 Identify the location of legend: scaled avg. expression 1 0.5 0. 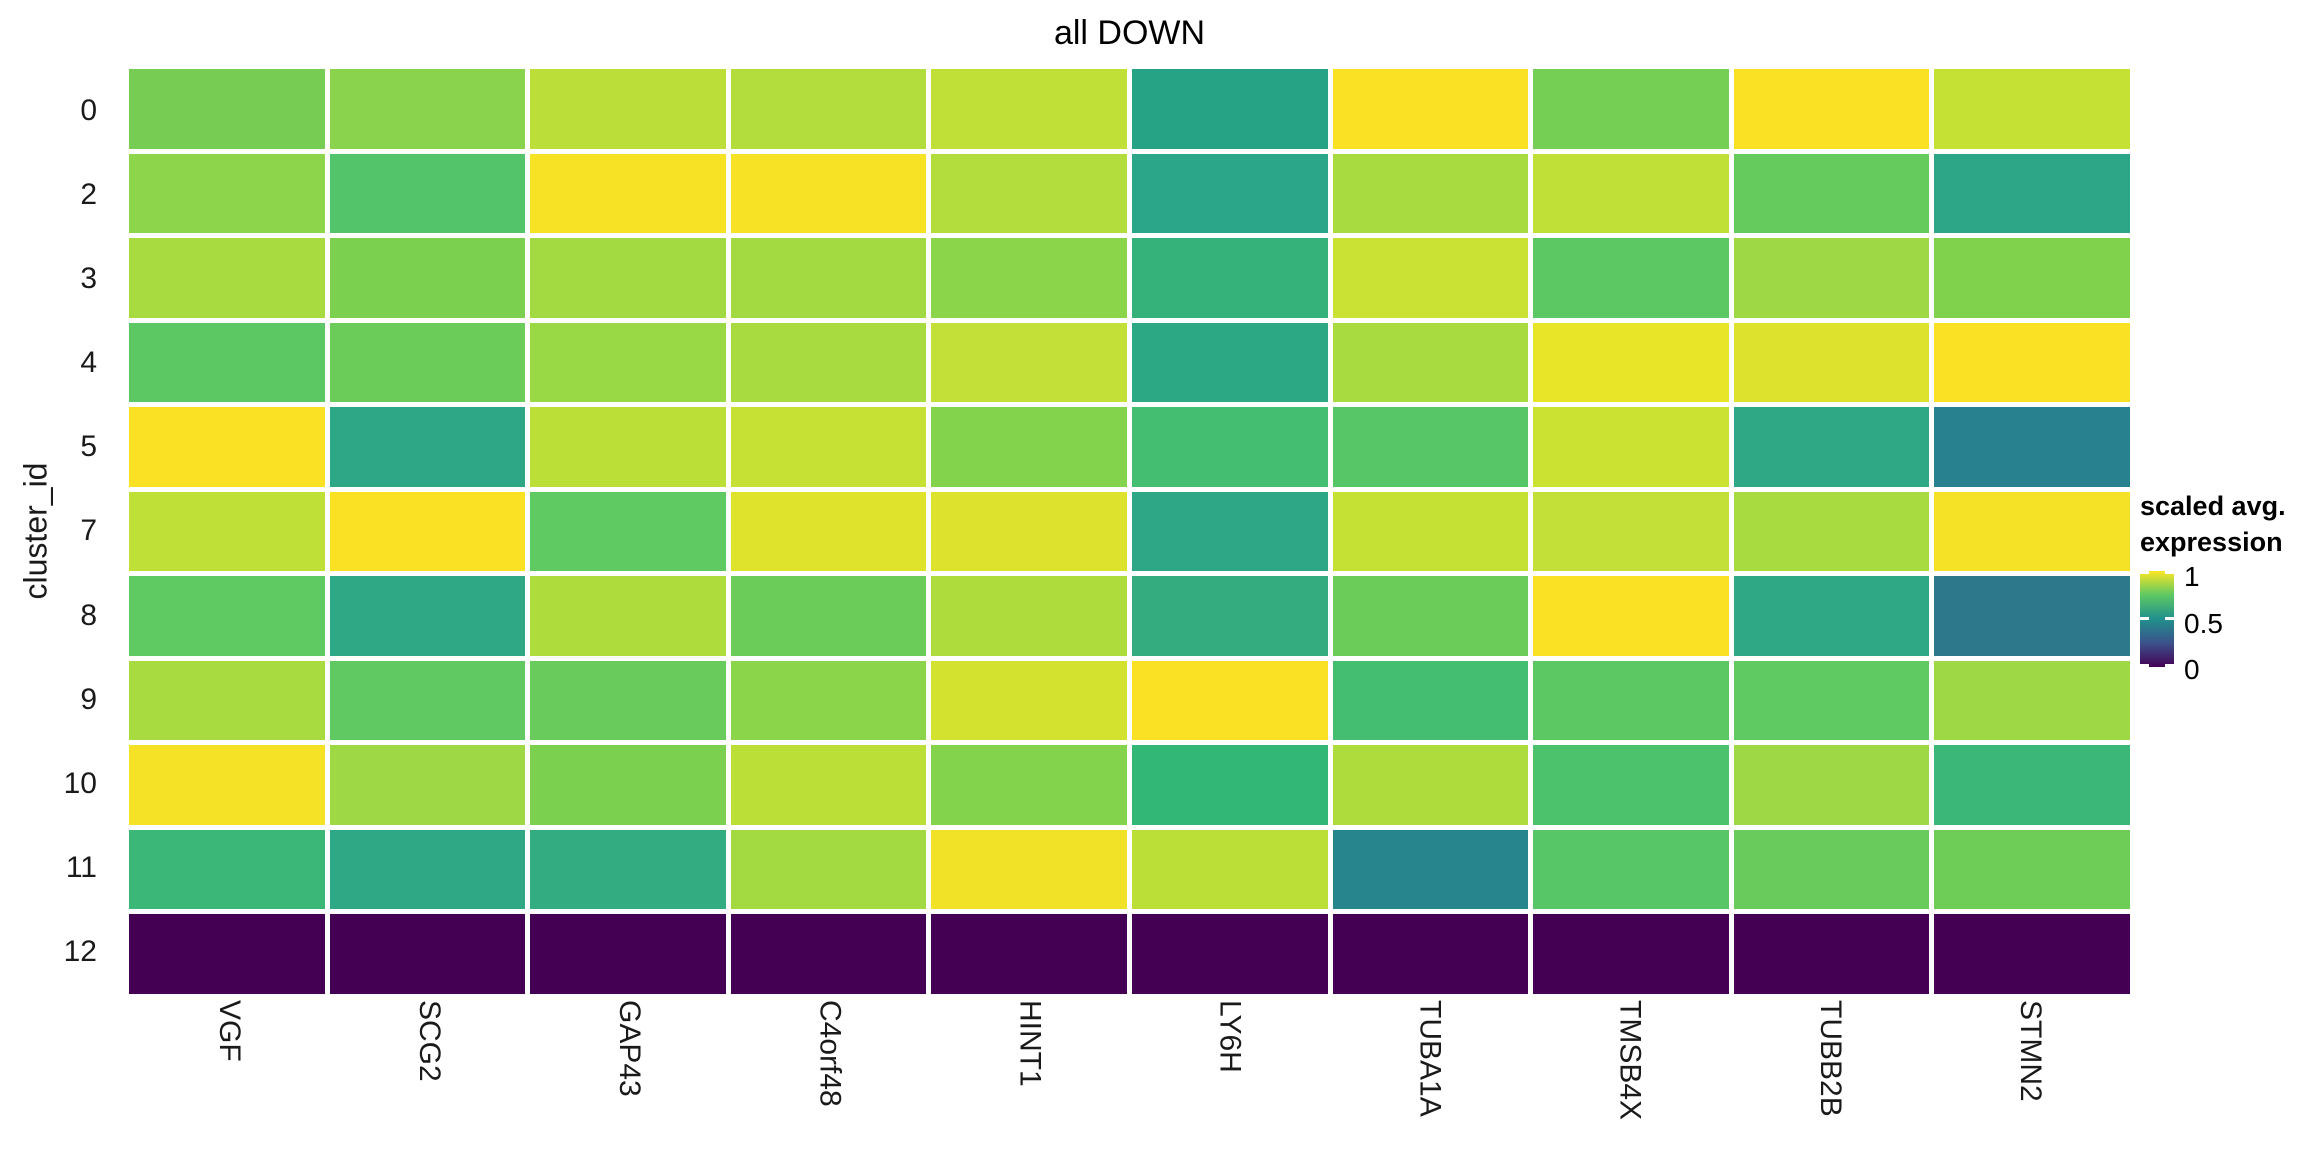
(2222, 585).